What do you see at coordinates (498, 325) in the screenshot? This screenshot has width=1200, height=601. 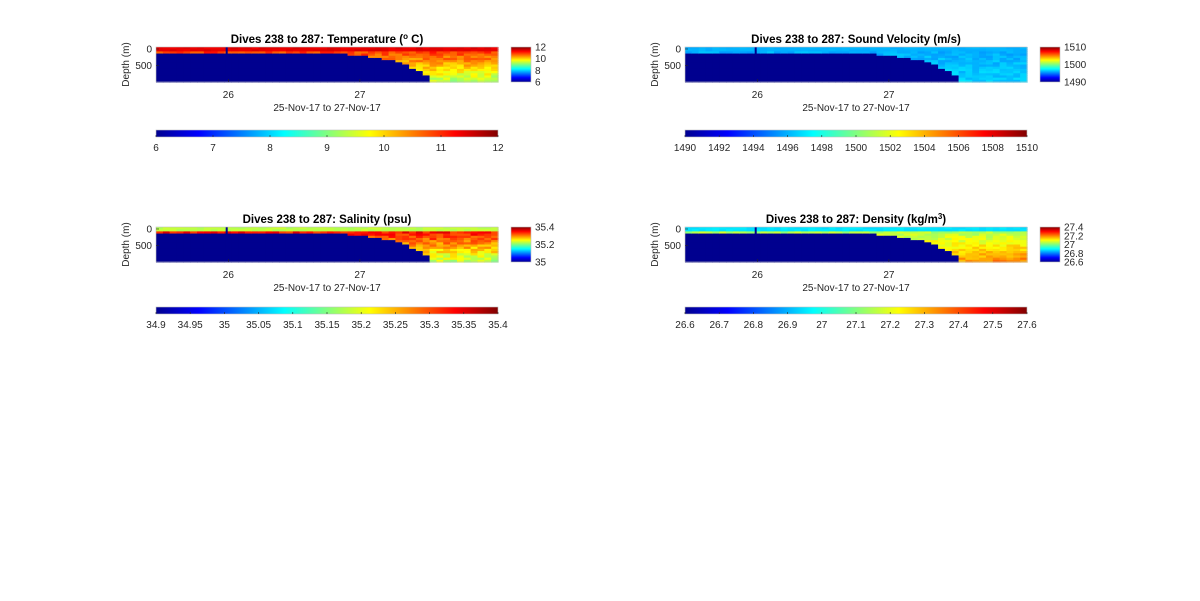 I see `colorbar-tick-label: 35.4` at bounding box center [498, 325].